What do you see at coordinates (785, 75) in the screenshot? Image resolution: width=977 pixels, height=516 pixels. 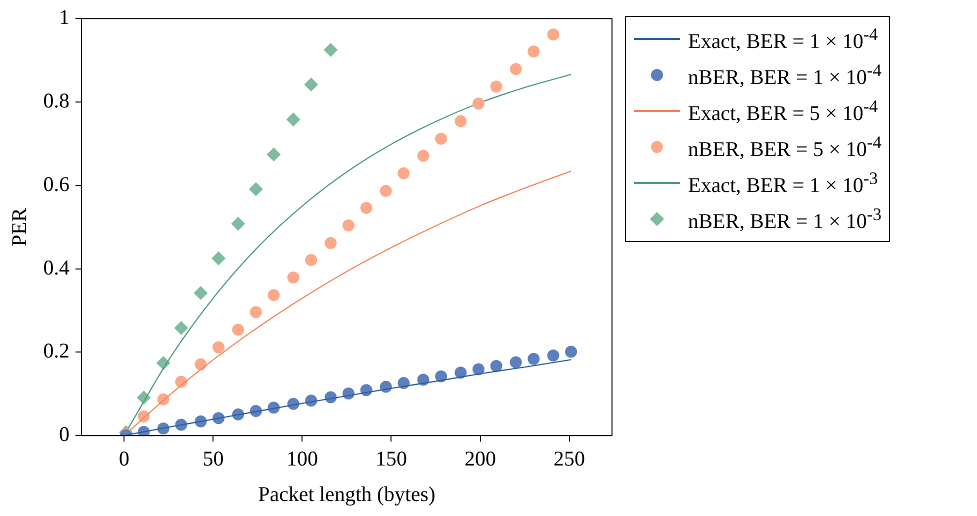 I see `legend-label: nBER, BER = 1 × 10$^{-4}$` at bounding box center [785, 75].